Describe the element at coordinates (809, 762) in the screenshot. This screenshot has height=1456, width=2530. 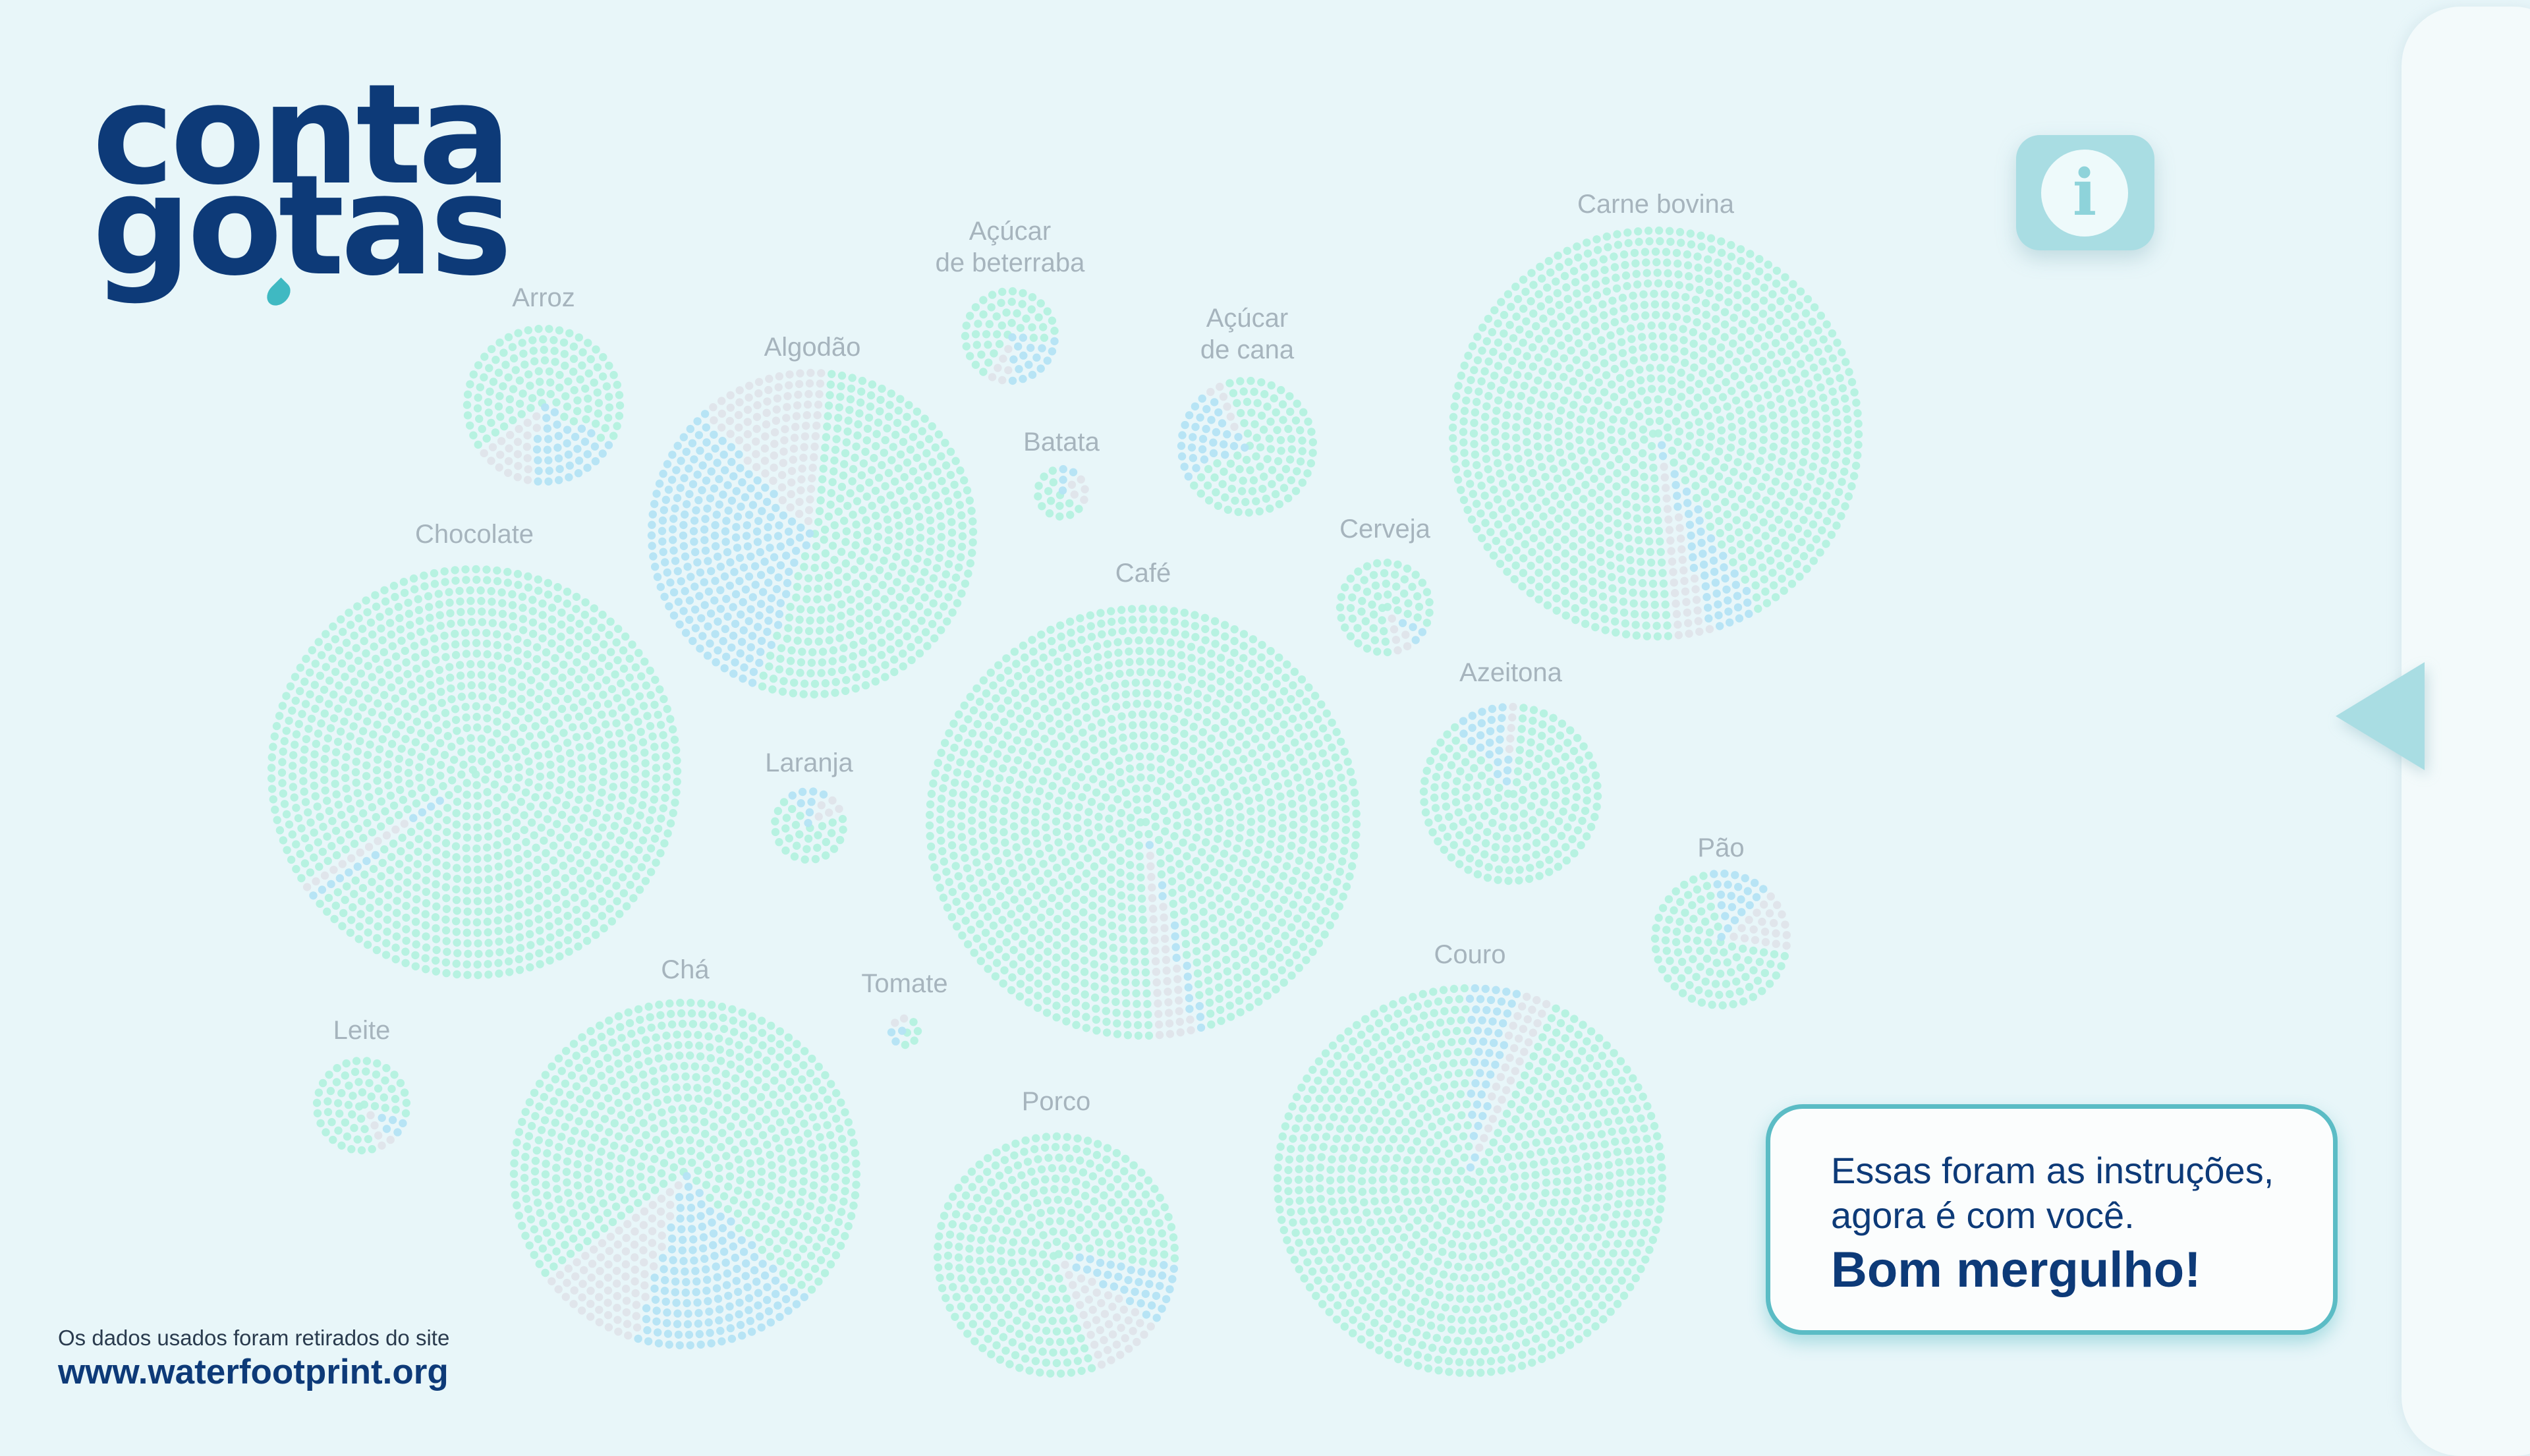
I see `pie-label: Laranja` at that location.